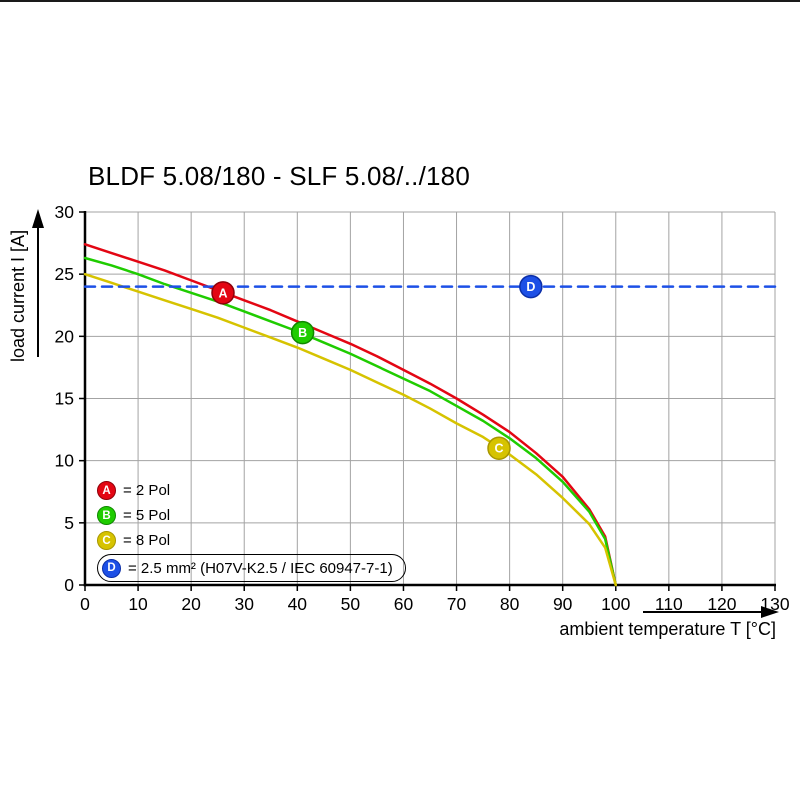  I want to click on svg-text: 90, so click(563, 604).